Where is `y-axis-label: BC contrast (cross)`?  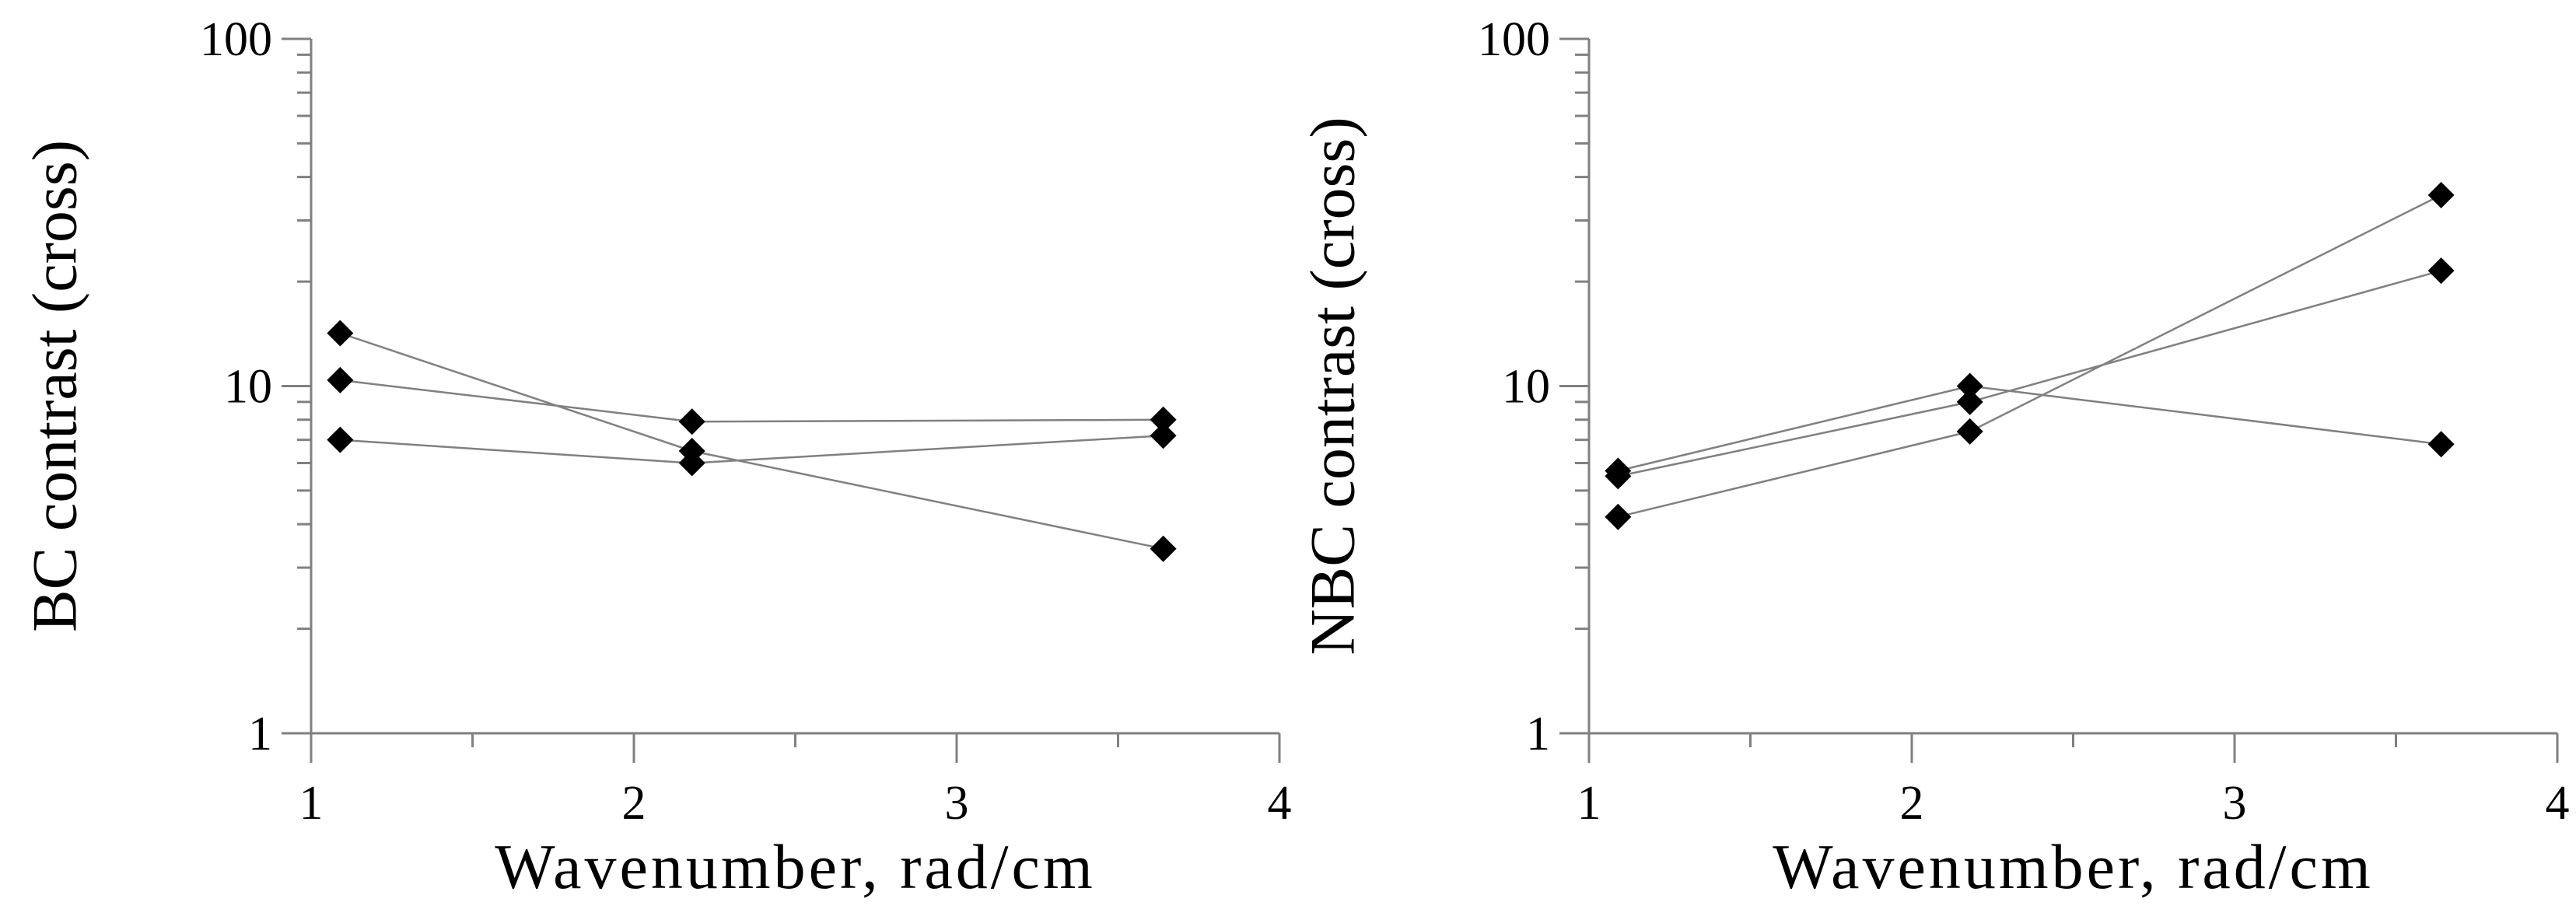
y-axis-label: BC contrast (cross) is located at coordinates (55, 386).